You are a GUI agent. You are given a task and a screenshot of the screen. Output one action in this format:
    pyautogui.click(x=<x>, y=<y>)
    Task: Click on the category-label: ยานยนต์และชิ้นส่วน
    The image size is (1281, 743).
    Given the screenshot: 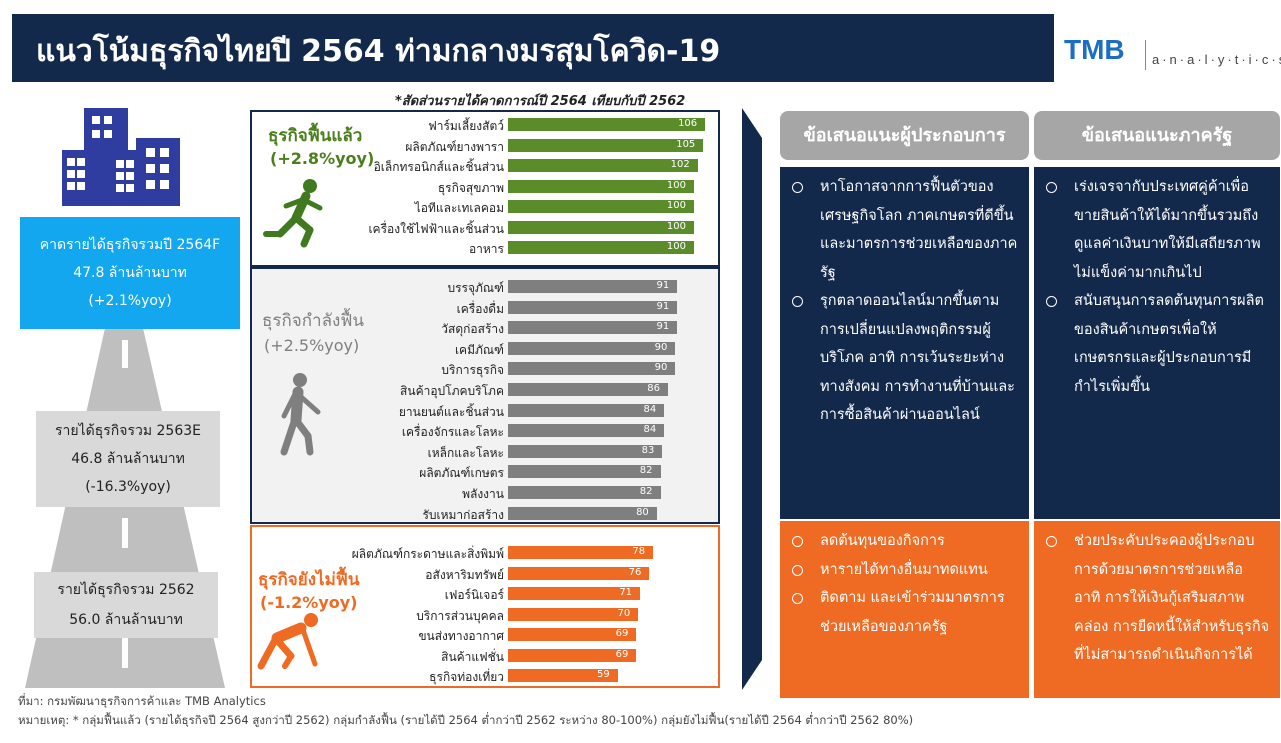 What is the action you would take?
    pyautogui.click(x=451, y=411)
    